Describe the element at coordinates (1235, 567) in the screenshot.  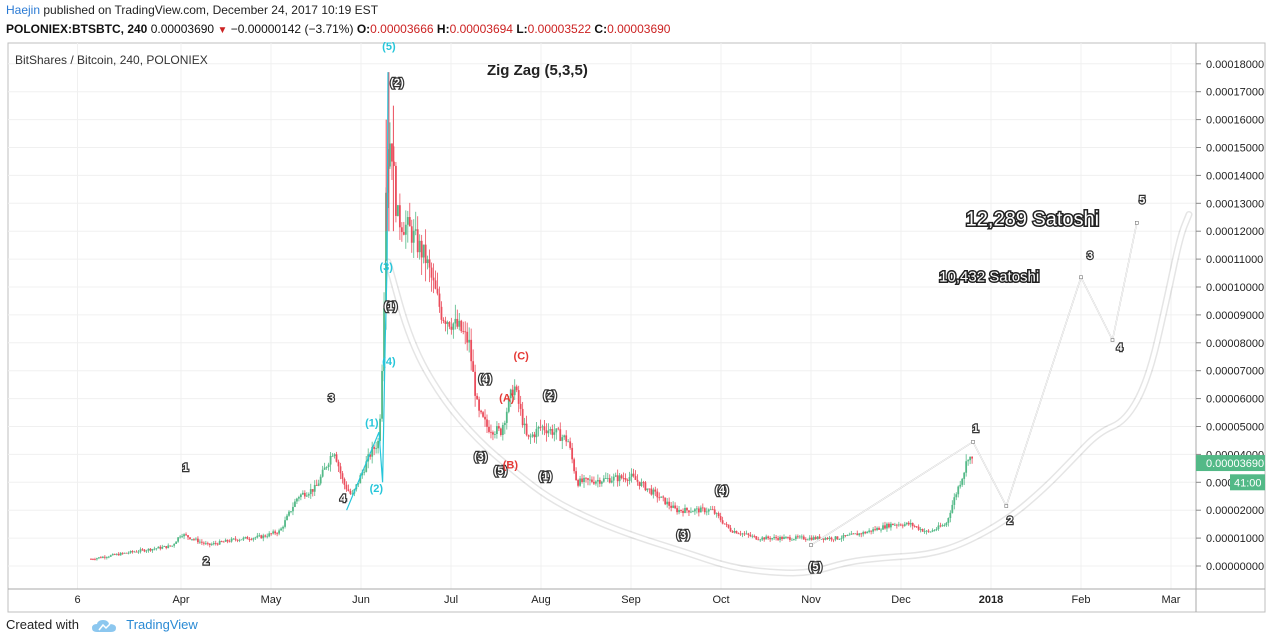
I see `y-tick-label: 0.00000000` at that location.